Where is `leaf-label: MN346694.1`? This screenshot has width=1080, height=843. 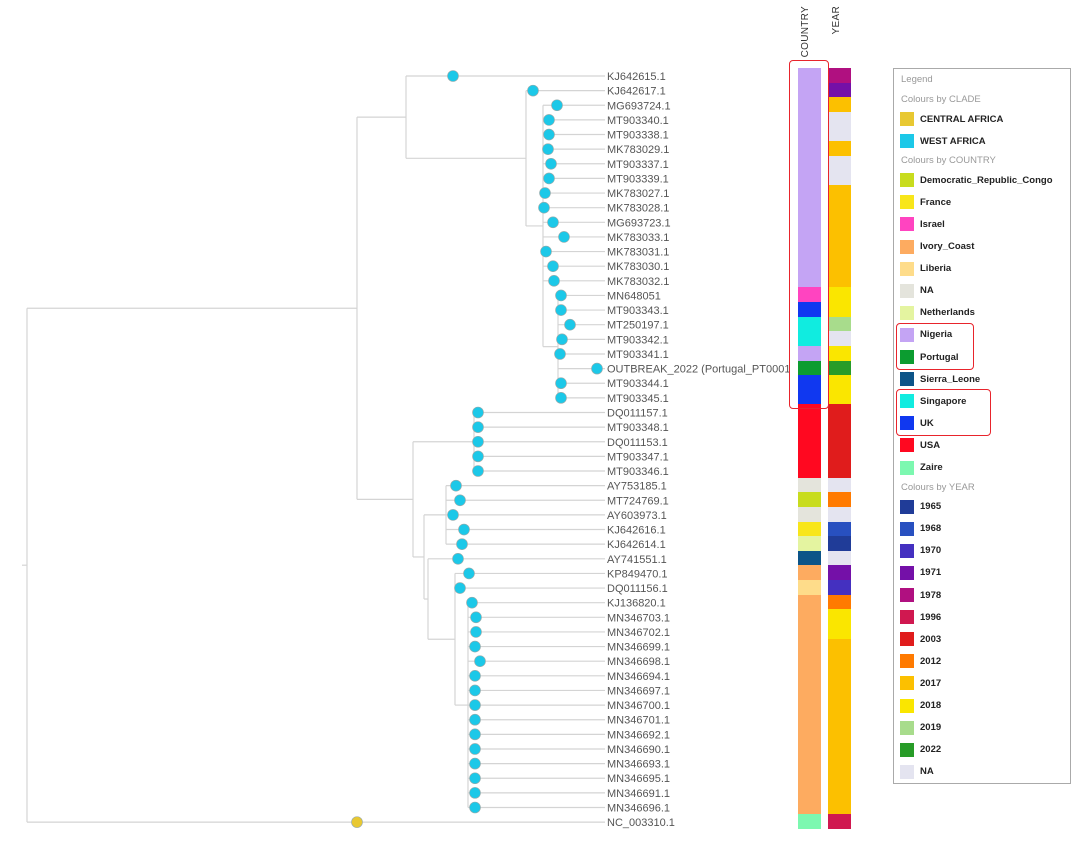
leaf-label: MN346694.1 is located at coordinates (638, 677).